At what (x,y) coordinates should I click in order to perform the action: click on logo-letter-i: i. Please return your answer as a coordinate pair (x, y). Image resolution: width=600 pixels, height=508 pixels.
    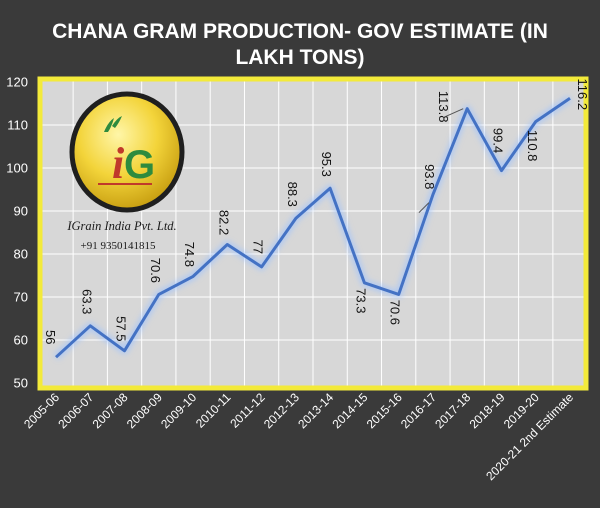
    Looking at the image, I should click on (118, 163).